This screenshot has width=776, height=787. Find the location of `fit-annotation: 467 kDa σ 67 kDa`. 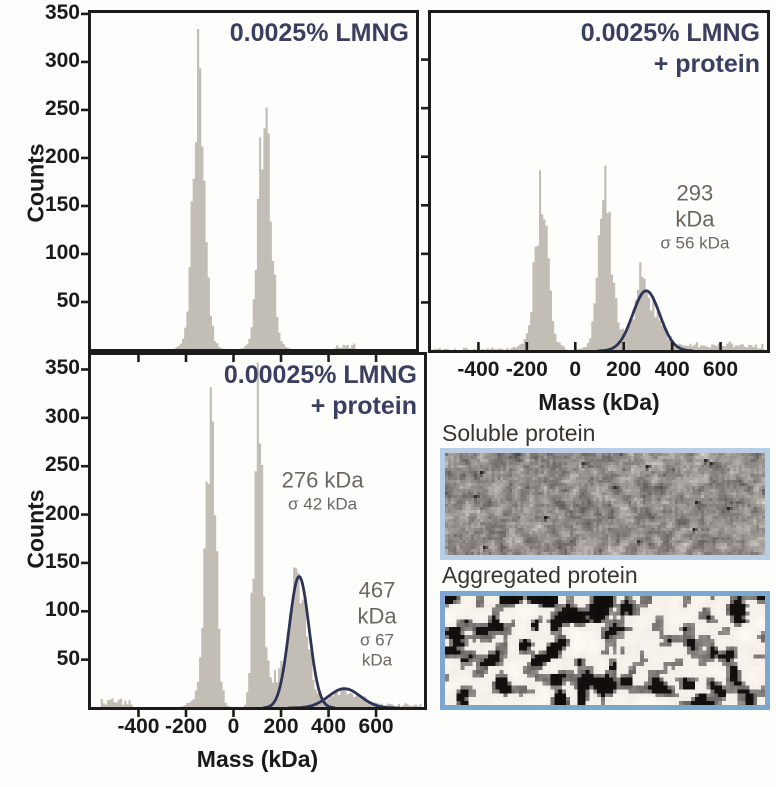

fit-annotation: 467 kDa σ 67 kDa is located at coordinates (377, 623).